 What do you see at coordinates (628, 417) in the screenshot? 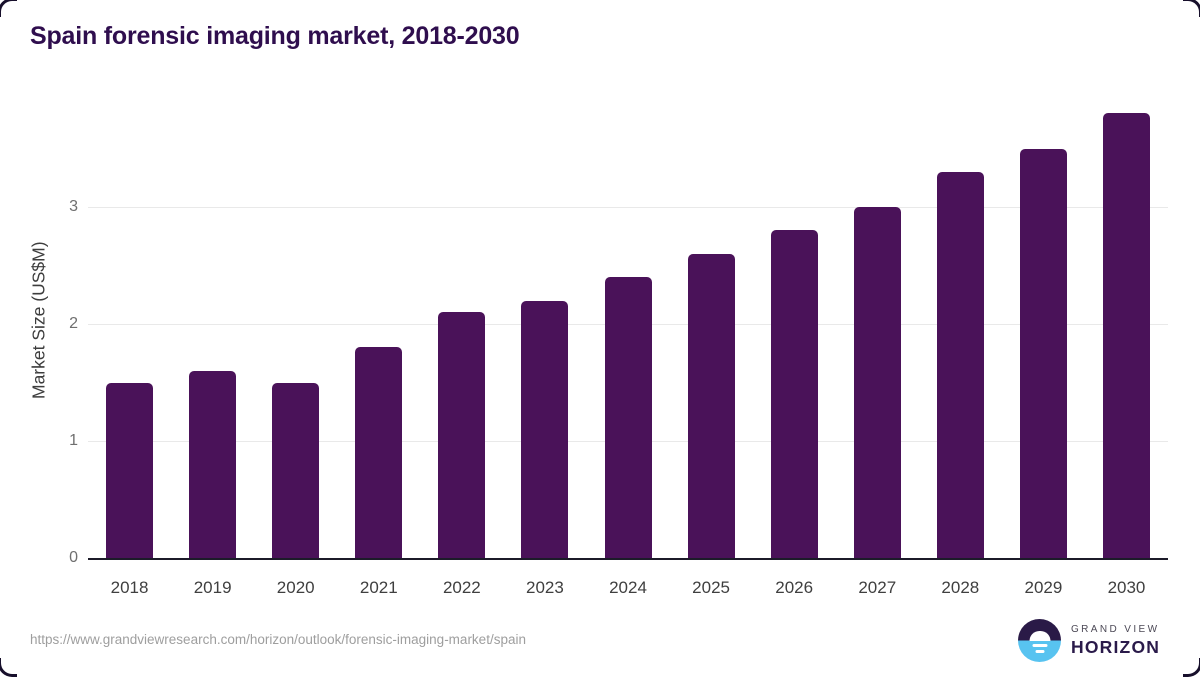
I see `bar-2024` at bounding box center [628, 417].